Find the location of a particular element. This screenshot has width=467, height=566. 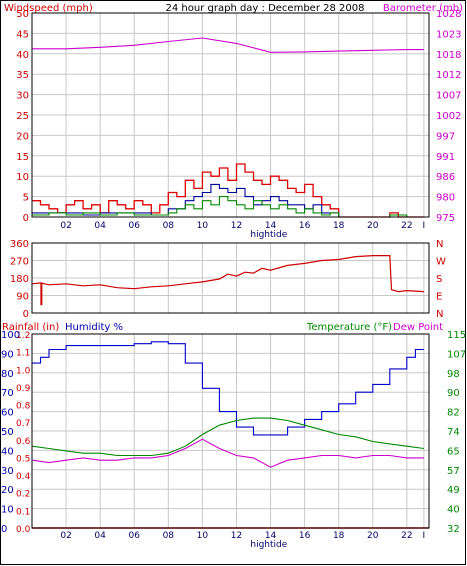

direction-series is located at coordinates (227, 280).